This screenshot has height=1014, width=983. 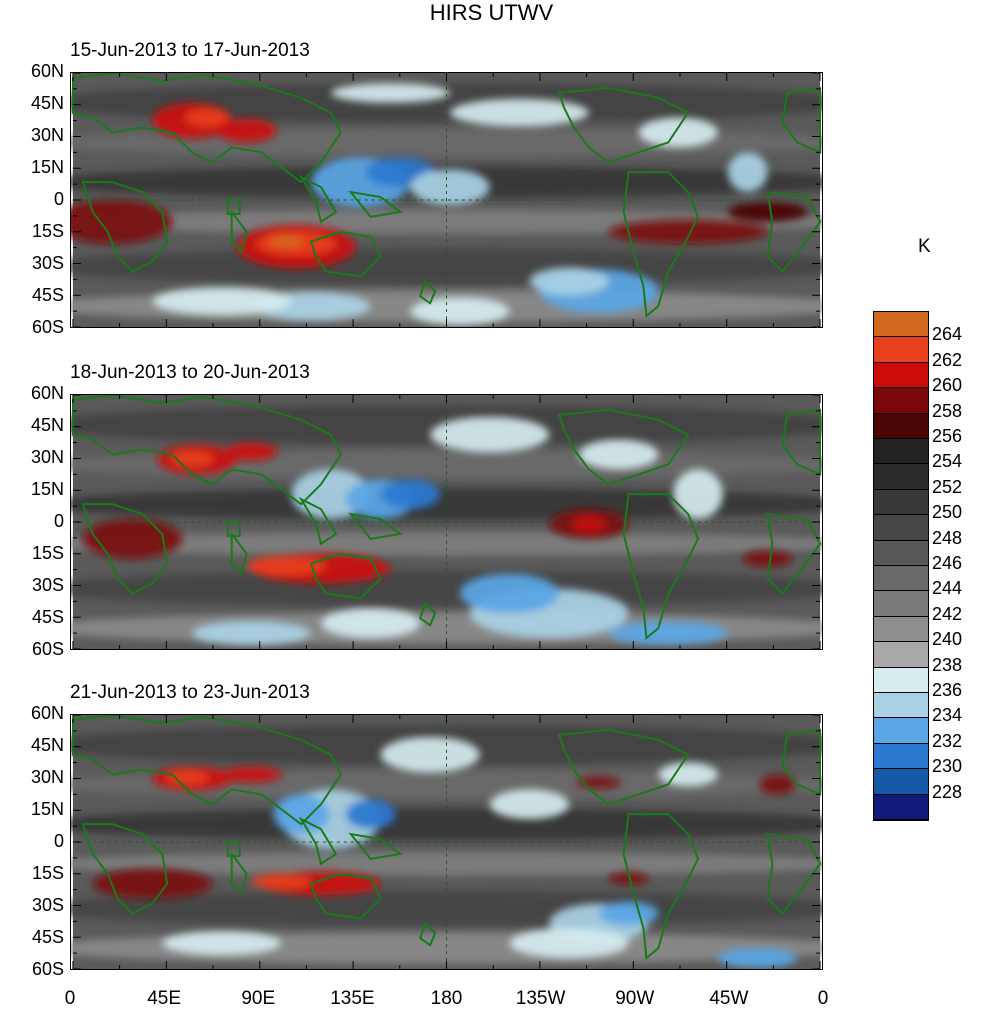 I want to click on panel-3-title: 21-Jun-2013 to 23-Jun-2013, so click(x=190, y=692).